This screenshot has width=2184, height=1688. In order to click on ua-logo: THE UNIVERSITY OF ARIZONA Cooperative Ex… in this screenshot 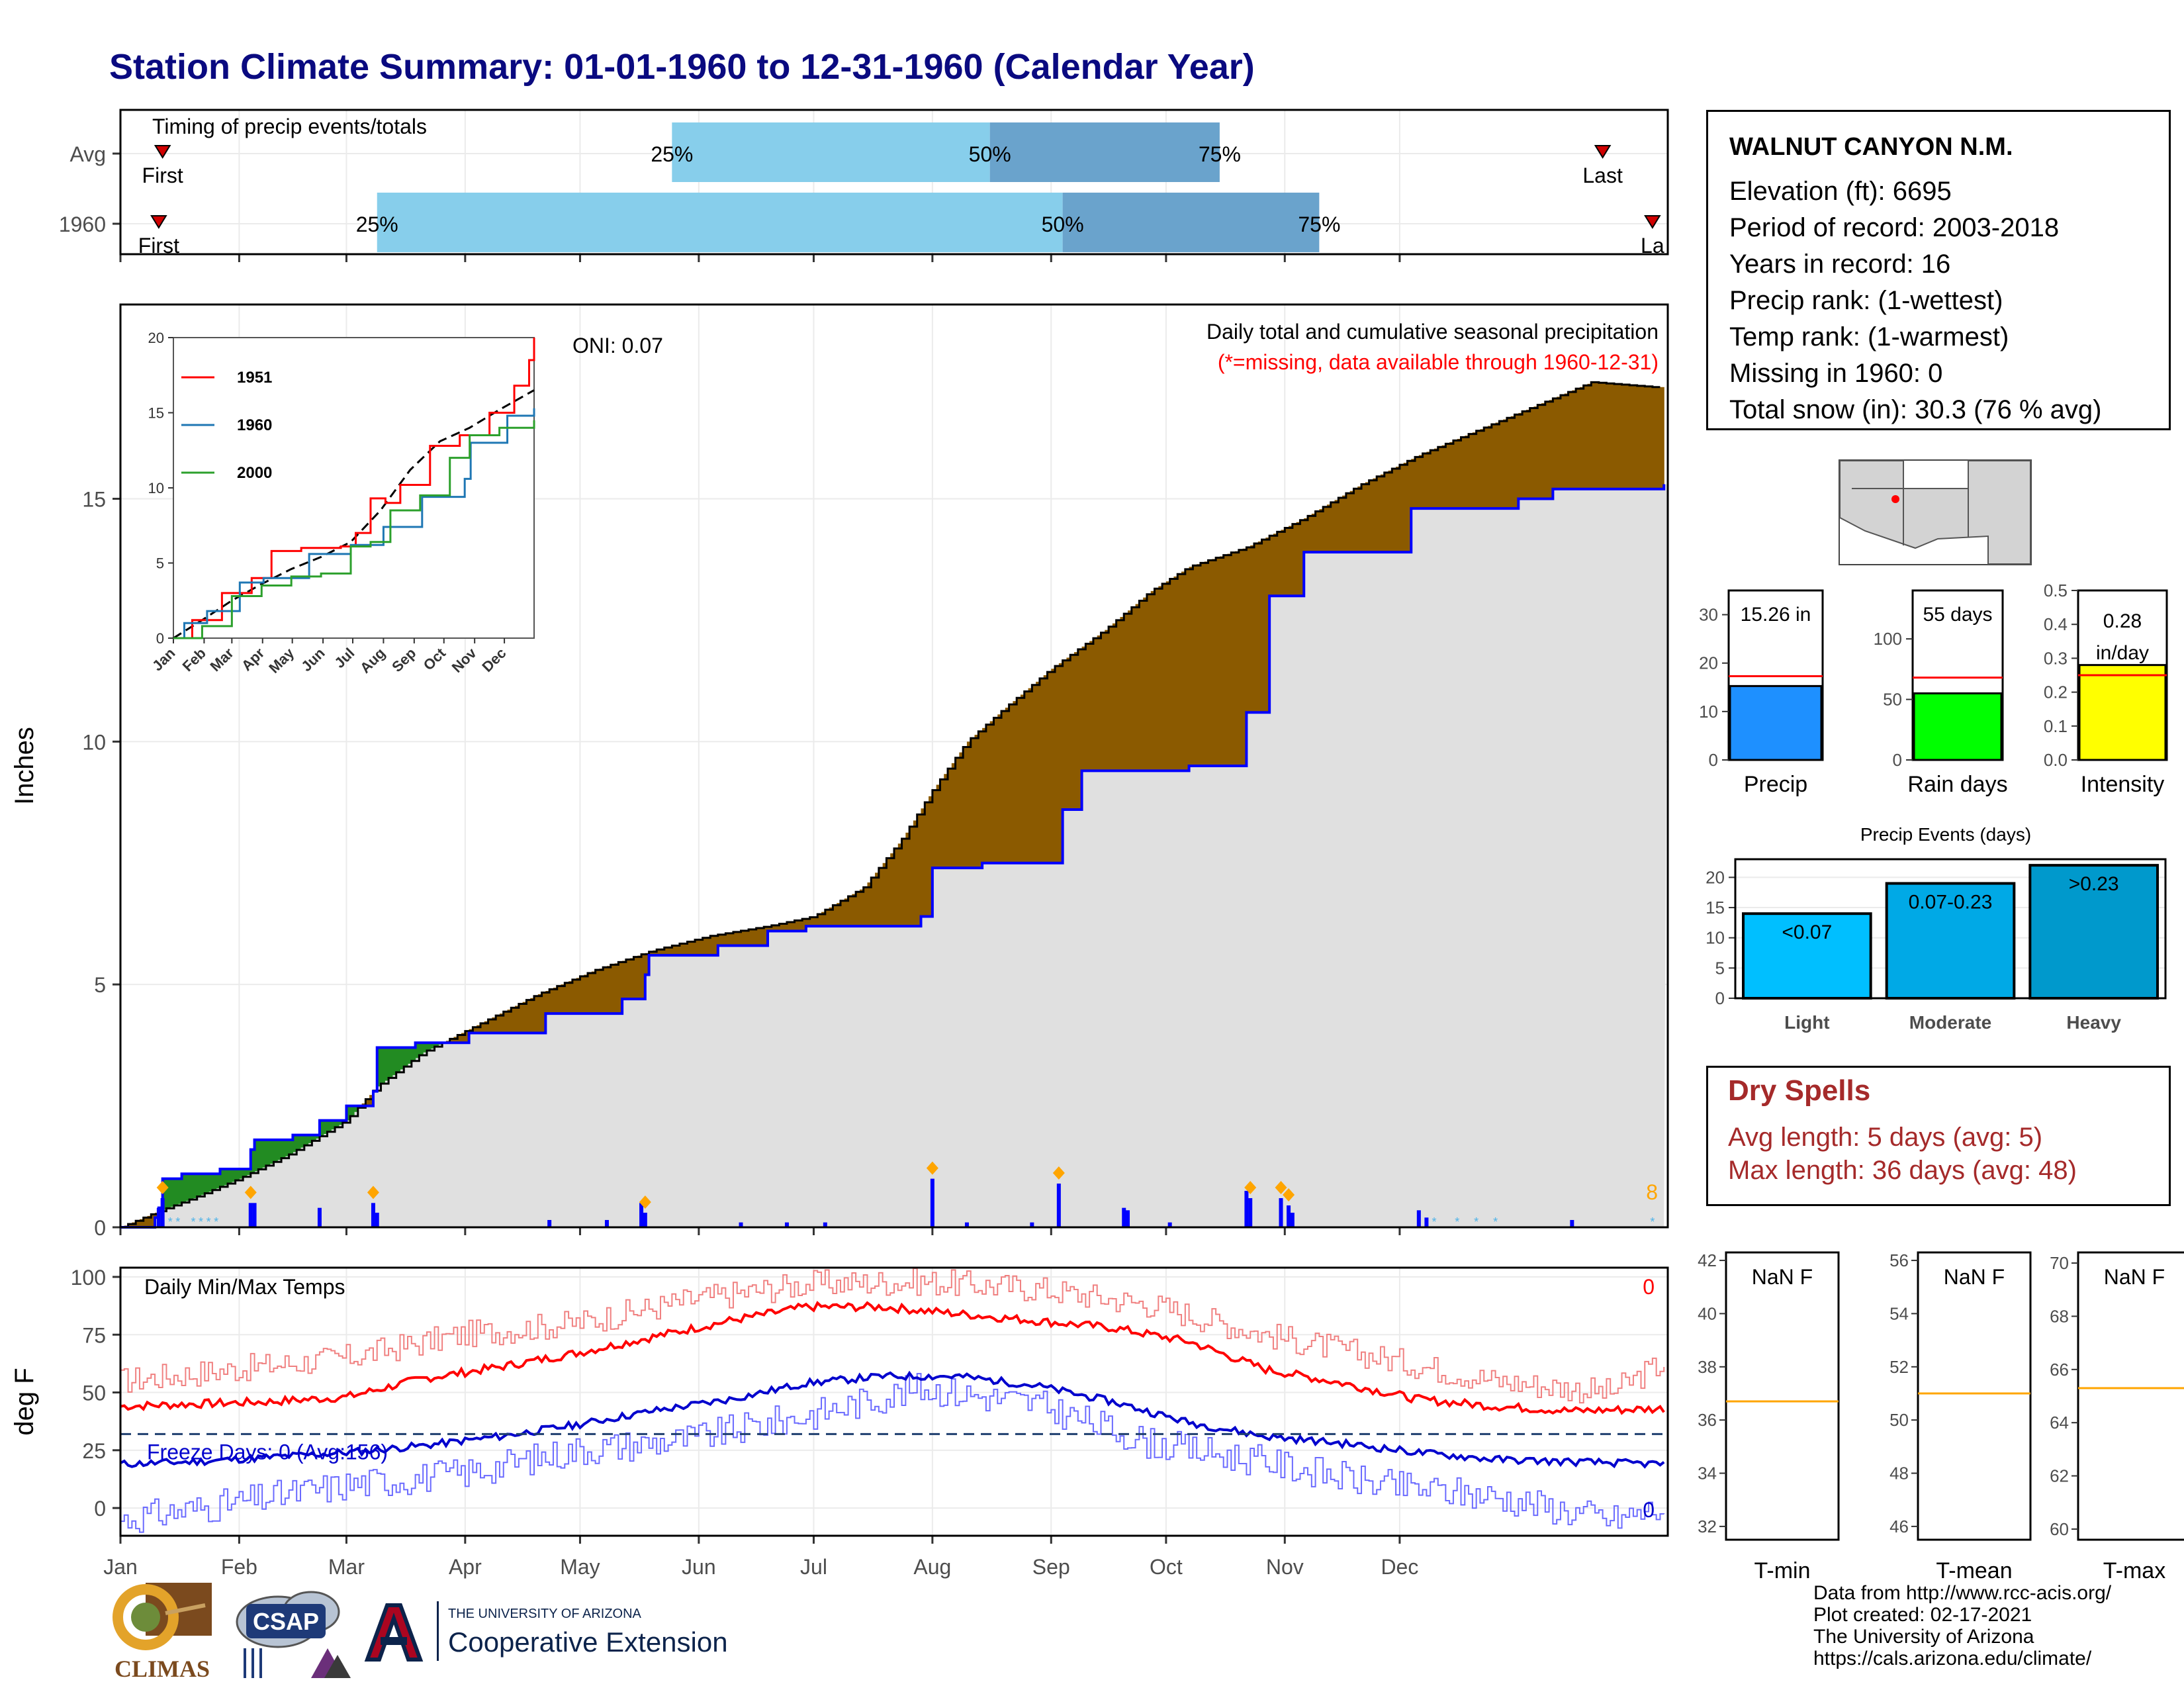, I will do `click(559, 1635)`.